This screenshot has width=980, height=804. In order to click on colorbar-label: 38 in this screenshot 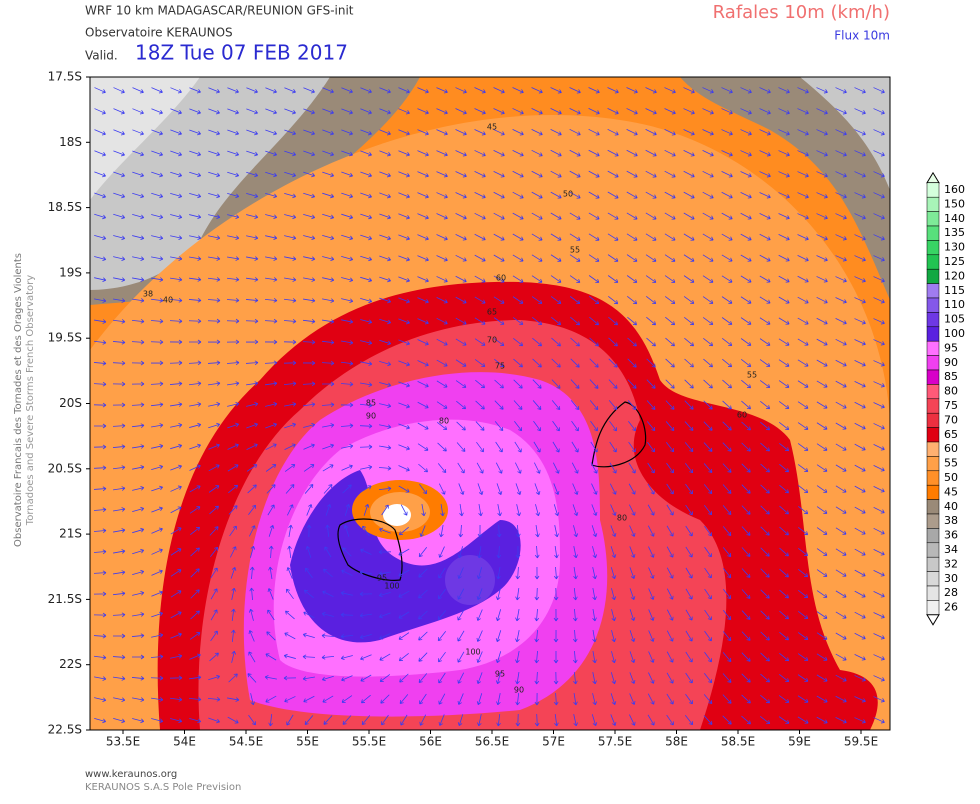, I will do `click(951, 520)`.